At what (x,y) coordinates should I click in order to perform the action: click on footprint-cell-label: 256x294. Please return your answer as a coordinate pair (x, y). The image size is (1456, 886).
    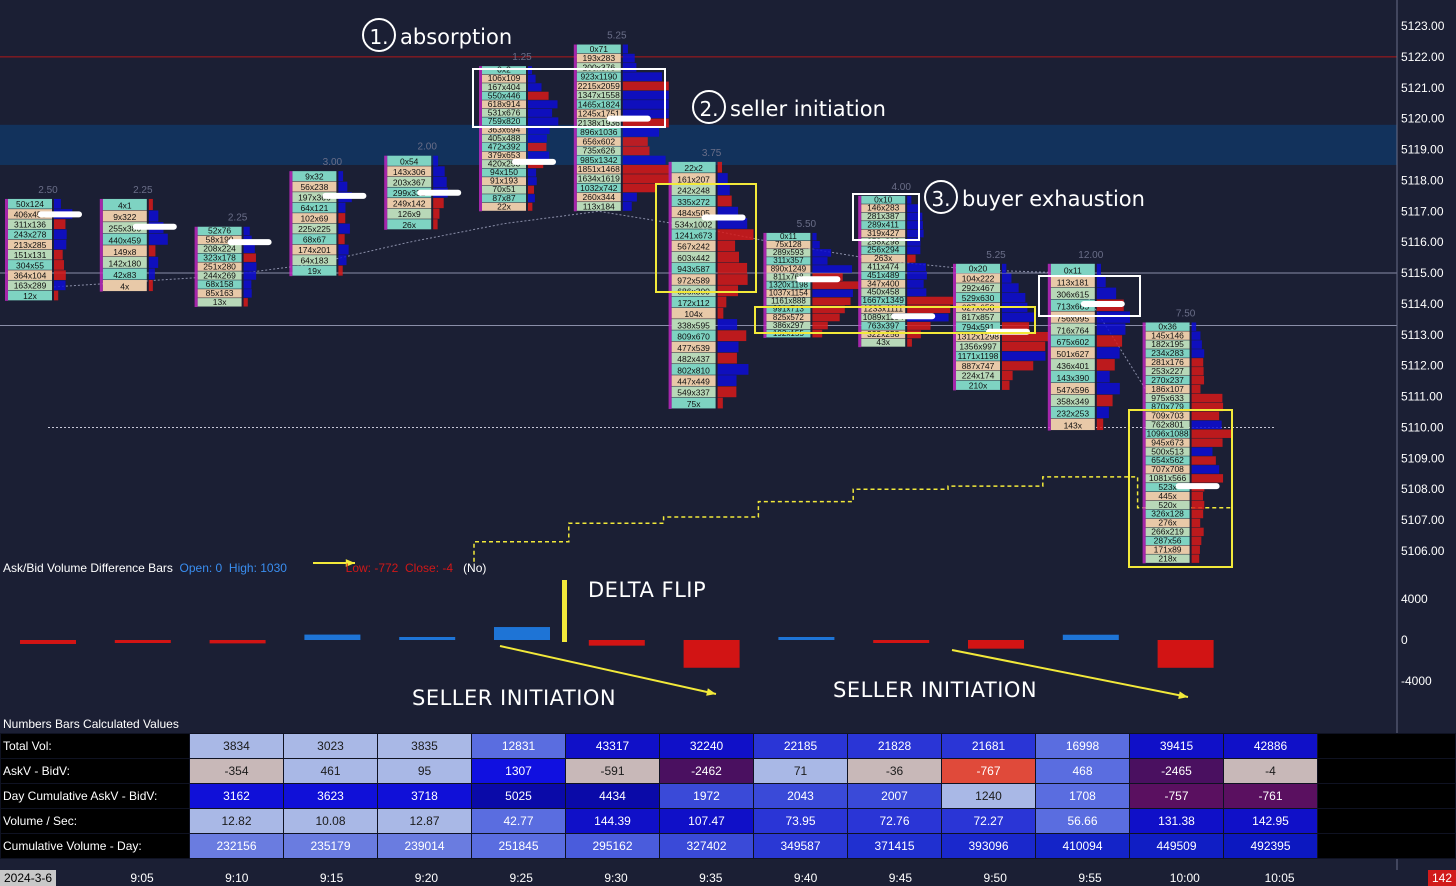
    Looking at the image, I should click on (883, 250).